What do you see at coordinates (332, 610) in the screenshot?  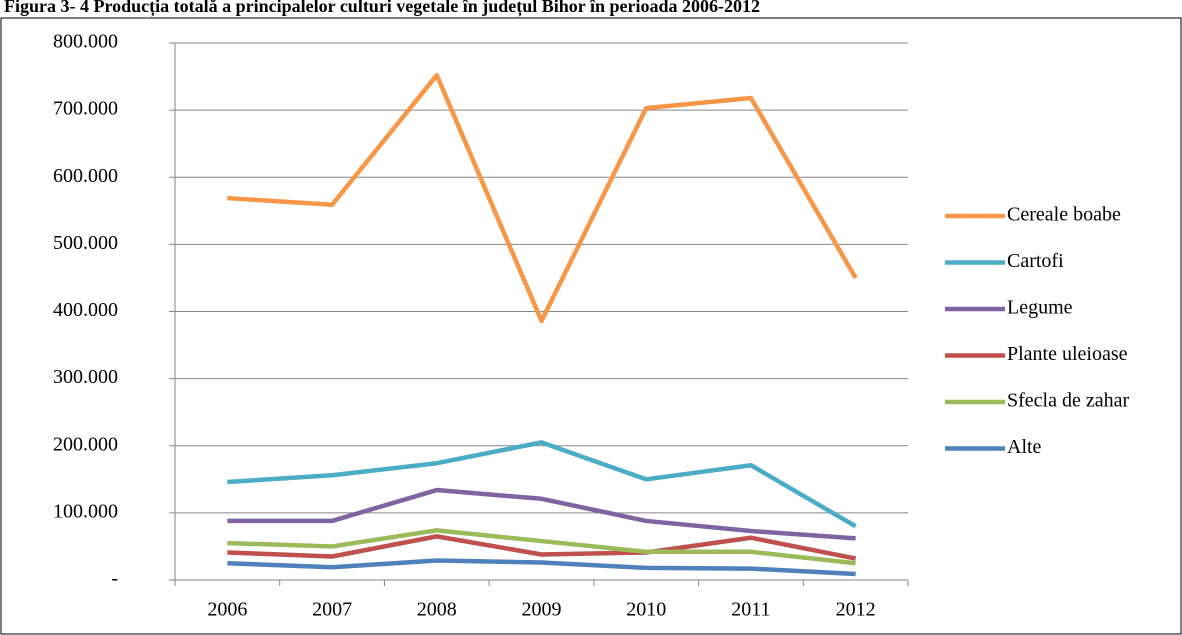 I see `x-tick-label: 2007` at bounding box center [332, 610].